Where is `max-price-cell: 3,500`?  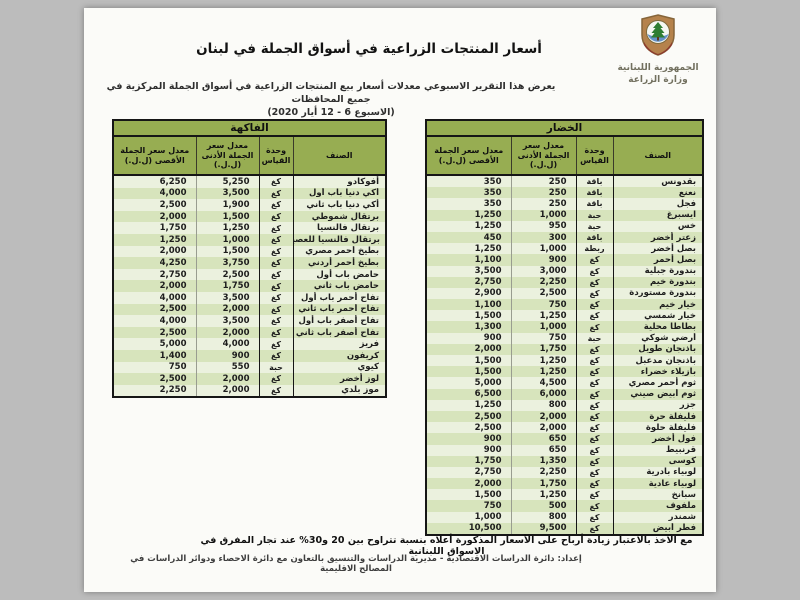
max-price-cell: 3,500 is located at coordinates (469, 271).